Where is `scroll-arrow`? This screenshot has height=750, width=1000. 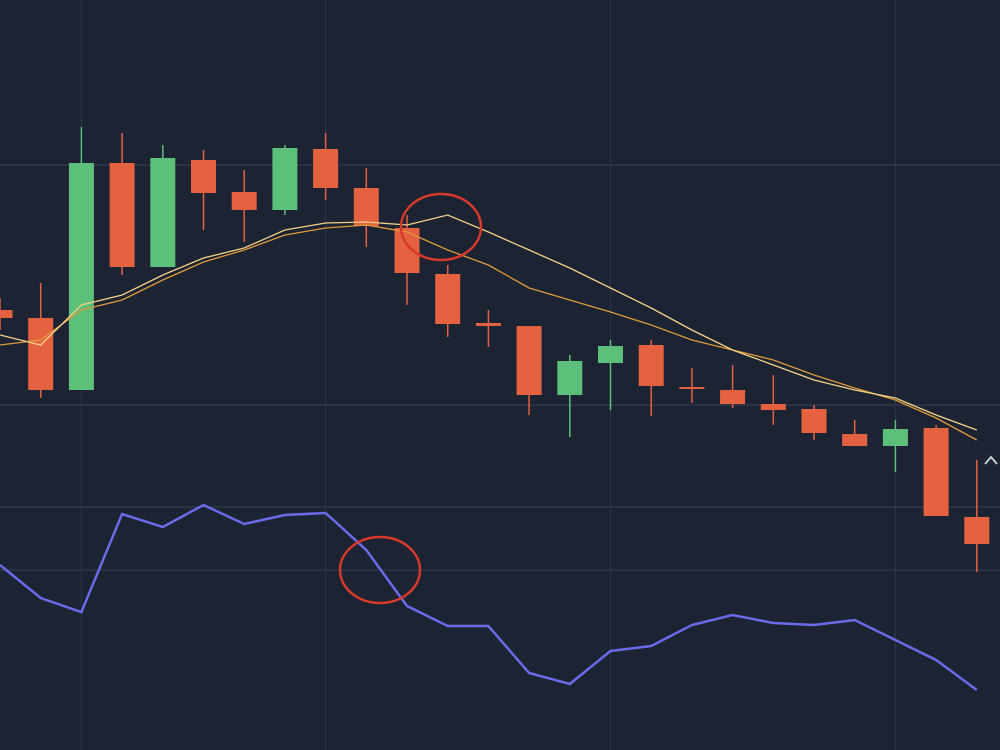 scroll-arrow is located at coordinates (991, 460).